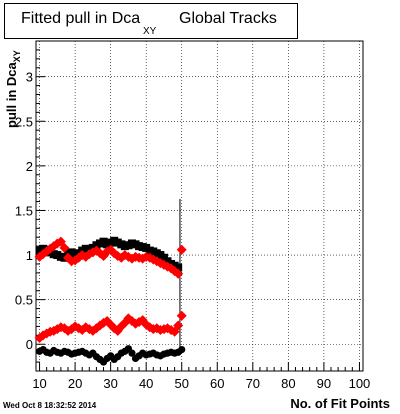  Describe the element at coordinates (340, 403) in the screenshot. I see `x-axis-label: No. of Fit Points` at that location.